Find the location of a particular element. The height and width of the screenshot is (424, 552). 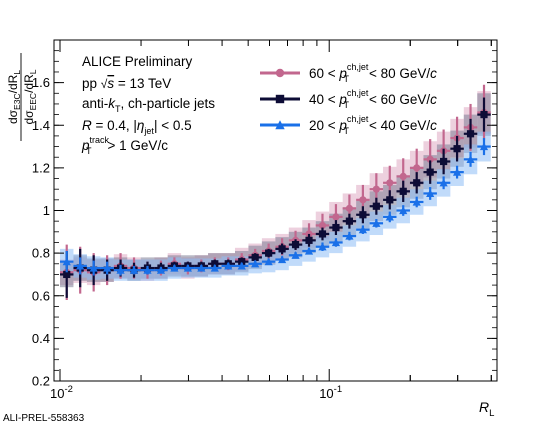

y-axis-title: dσE3C/dRL dσEEC/dRL is located at coordinates (22, 97).